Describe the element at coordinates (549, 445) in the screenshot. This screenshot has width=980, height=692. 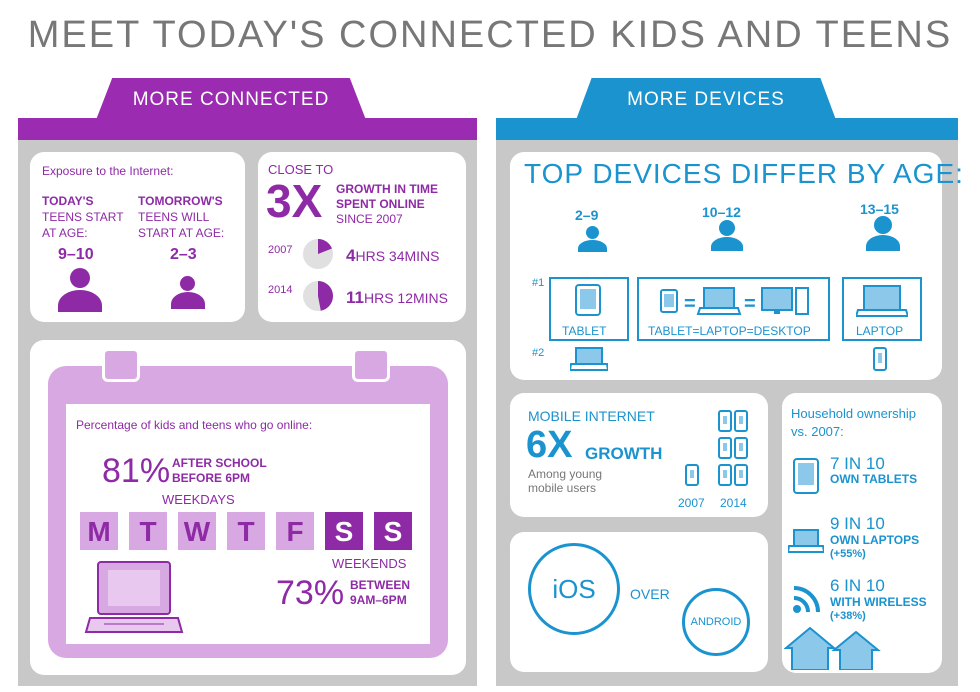
I see `mobile-multiplier: 6X` at that location.